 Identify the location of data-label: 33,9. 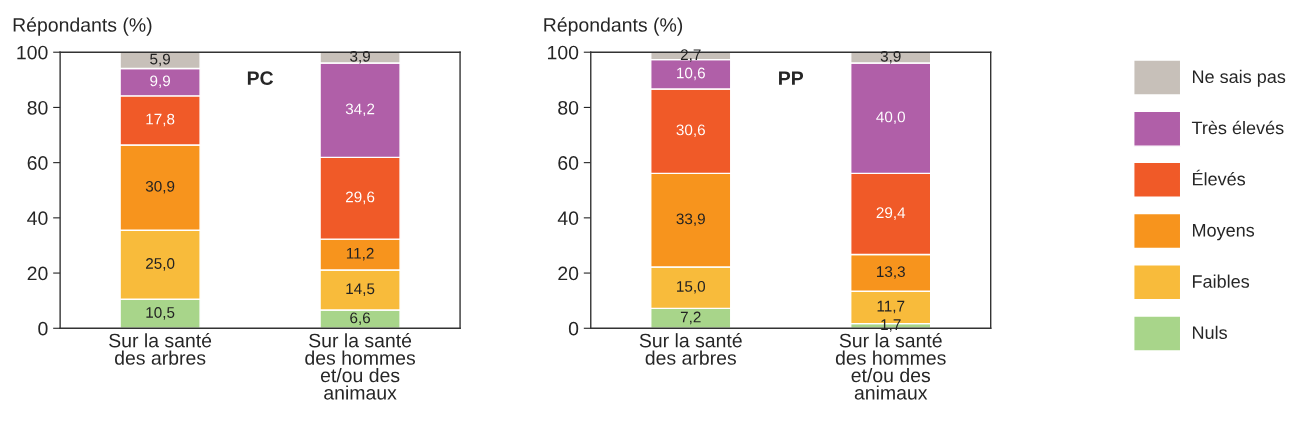
(690, 220).